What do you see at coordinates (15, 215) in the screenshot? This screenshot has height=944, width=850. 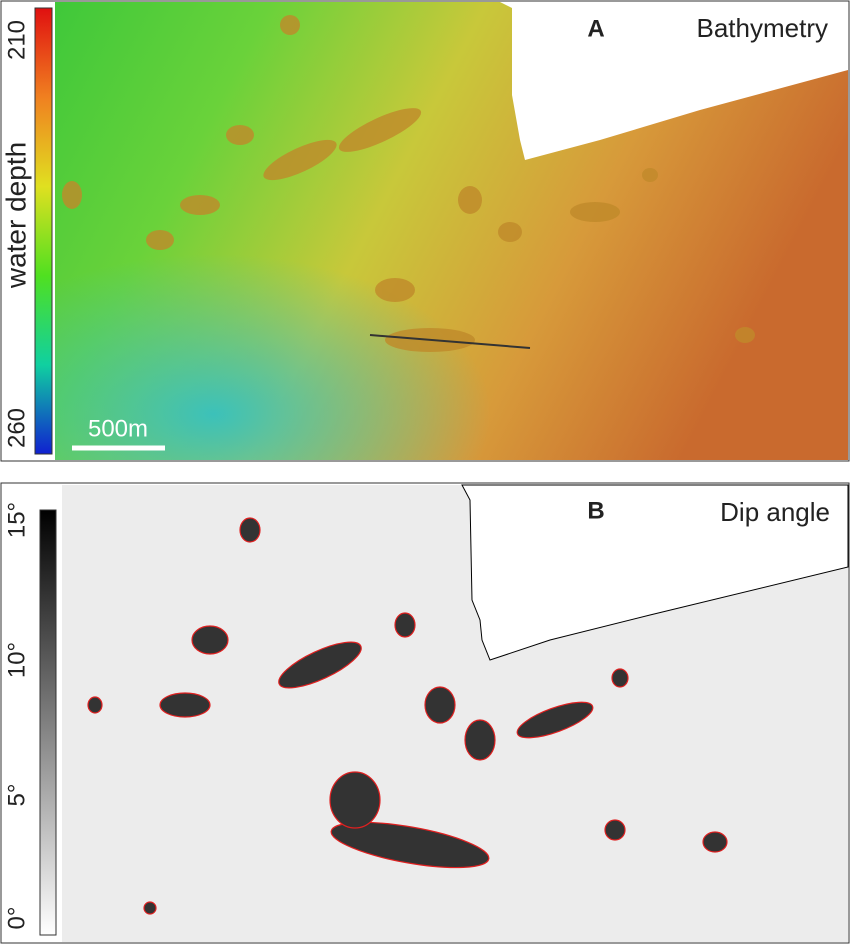 I see `colorbar-label: water depth` at bounding box center [15, 215].